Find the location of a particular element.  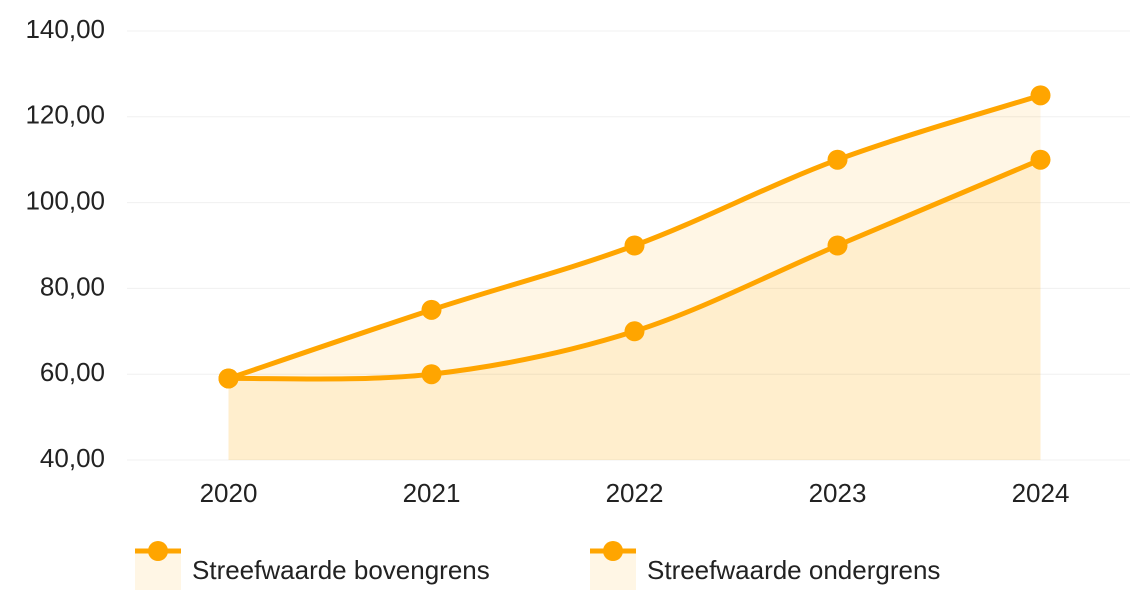

legend-label: Streefwaarde bovengrens is located at coordinates (341, 570).